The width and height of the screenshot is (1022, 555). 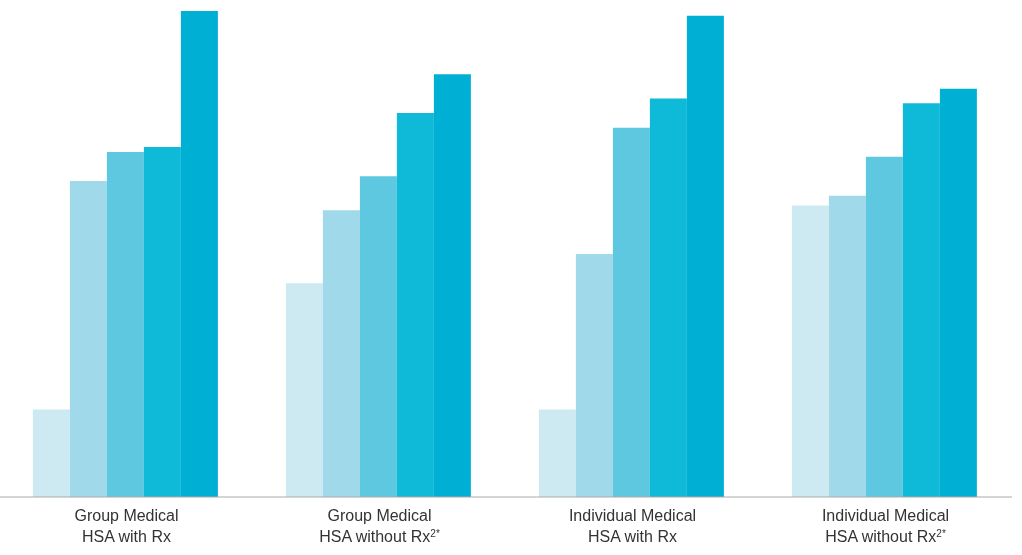 I want to click on x-tick-label: Group Medical HSA with Rx, so click(x=126, y=526).